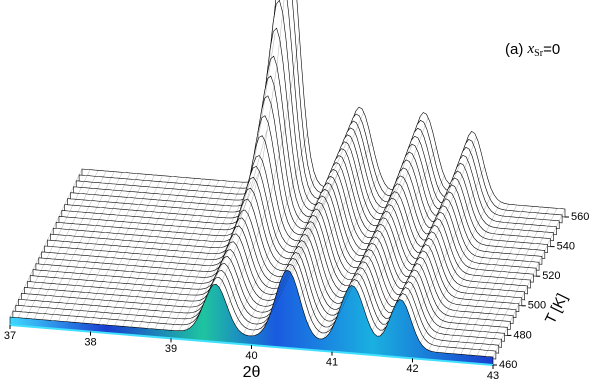 This screenshot has height=383, width=598. I want to click on annotation-subscript: Sr, so click(539, 53).